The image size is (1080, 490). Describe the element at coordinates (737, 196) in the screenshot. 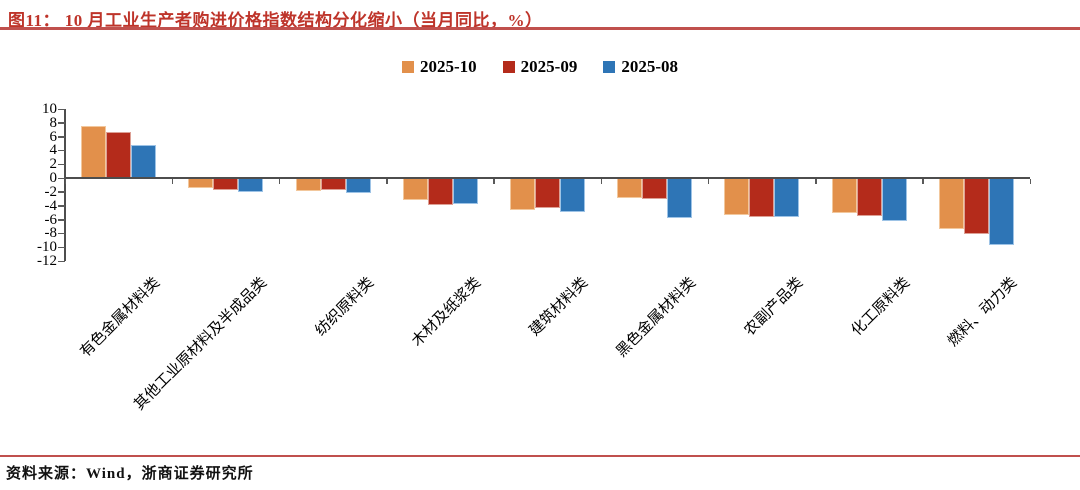

I see `bar-2025-10-农副产品类` at that location.